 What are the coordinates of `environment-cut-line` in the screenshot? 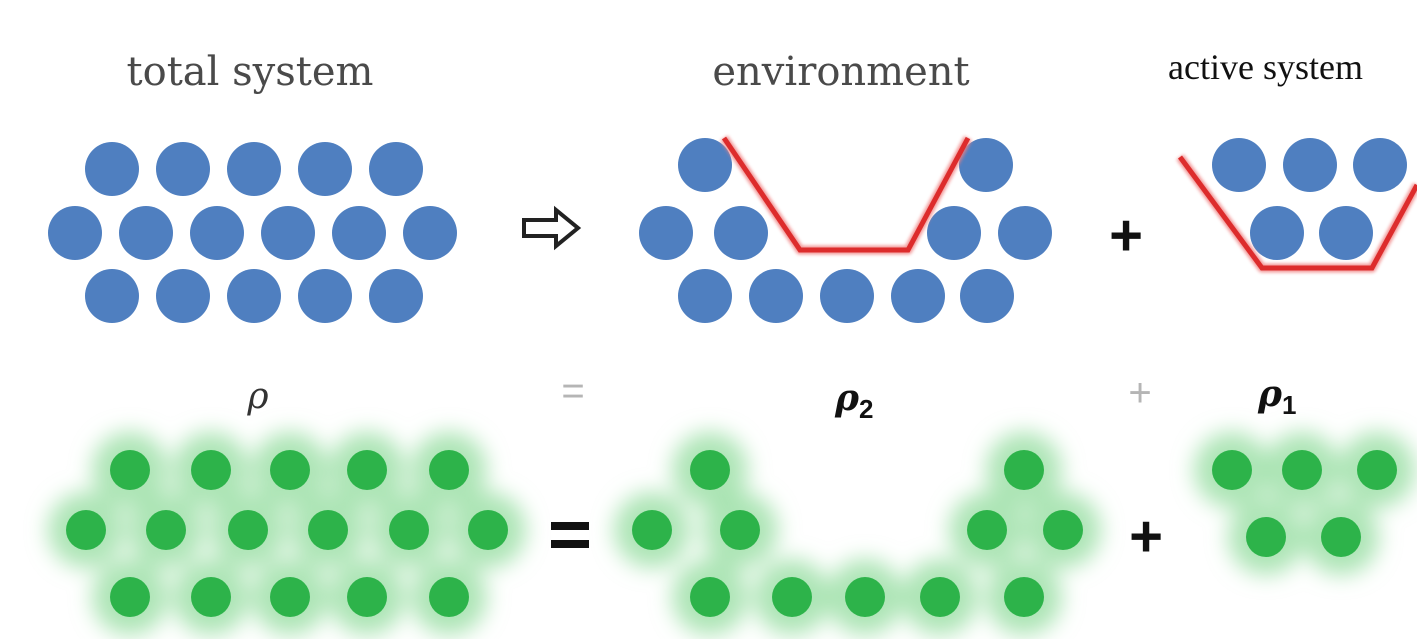 It's located at (846, 194).